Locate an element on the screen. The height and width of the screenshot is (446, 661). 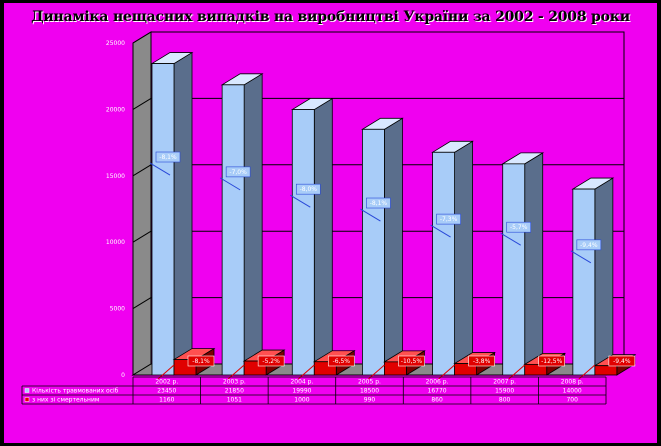
table-value-fatal: 800 is located at coordinates (505, 400).